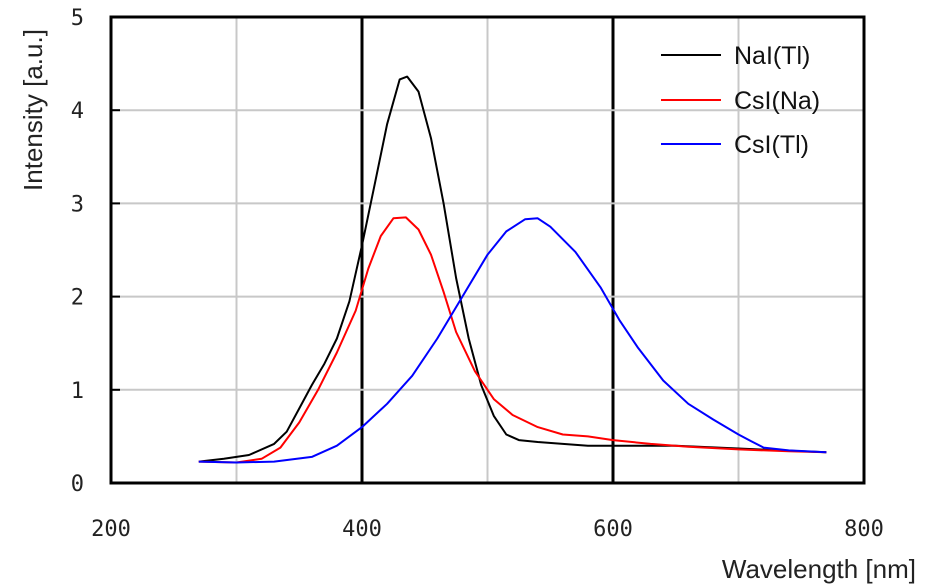  What do you see at coordinates (362, 529) in the screenshot?
I see `x-tick-label: 400` at bounding box center [362, 529].